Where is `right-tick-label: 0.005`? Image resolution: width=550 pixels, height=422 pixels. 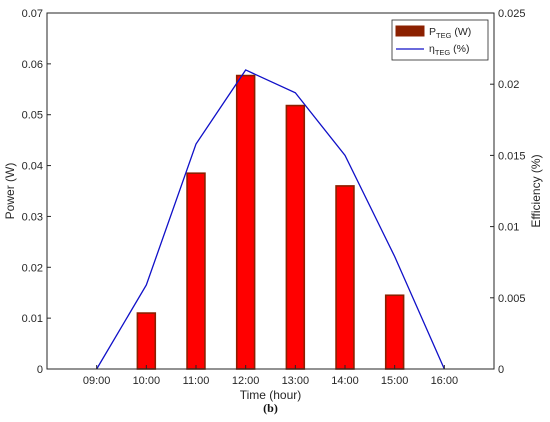
right-tick-label: 0.005 is located at coordinates (512, 299).